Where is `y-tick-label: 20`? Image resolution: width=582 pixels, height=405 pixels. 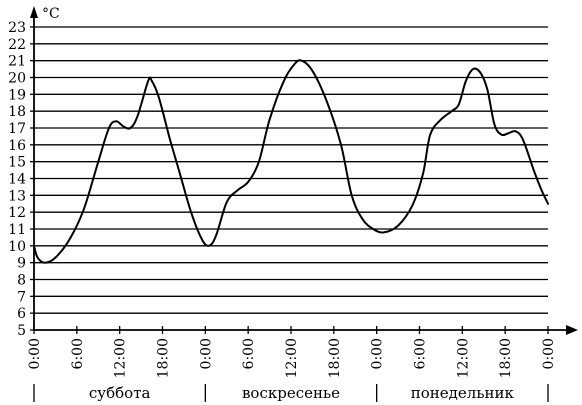
y-tick-label: 20 is located at coordinates (17, 79).